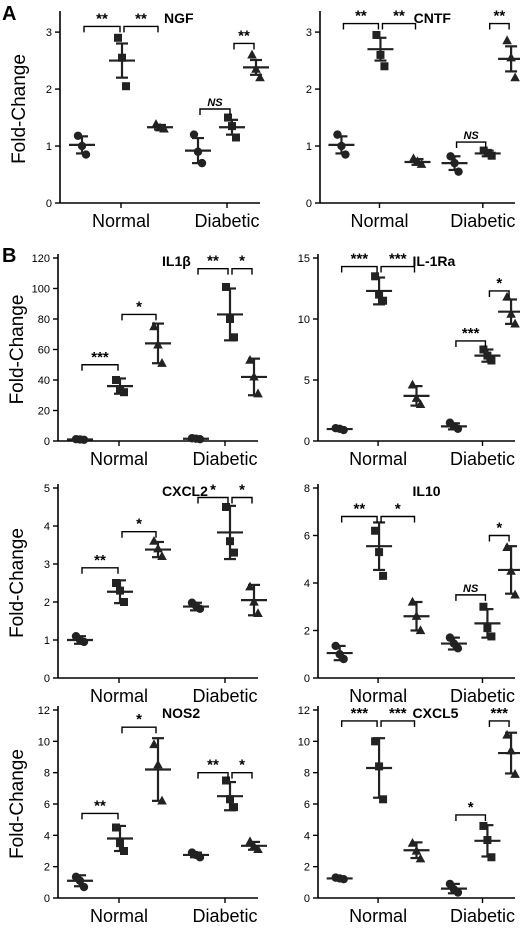 Image resolution: width=520 pixels, height=933 pixels. What do you see at coordinates (304, 259) in the screenshot?
I see `y-tick-label: 15` at bounding box center [304, 259].